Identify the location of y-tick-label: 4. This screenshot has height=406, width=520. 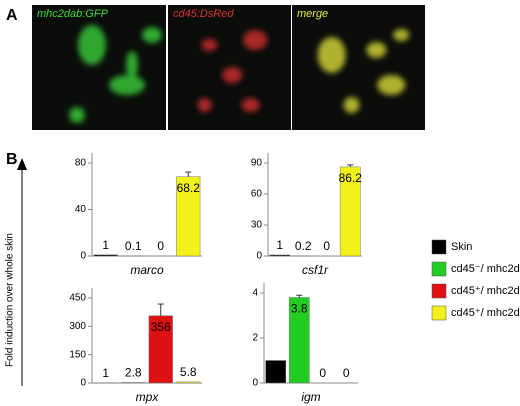
(255, 293).